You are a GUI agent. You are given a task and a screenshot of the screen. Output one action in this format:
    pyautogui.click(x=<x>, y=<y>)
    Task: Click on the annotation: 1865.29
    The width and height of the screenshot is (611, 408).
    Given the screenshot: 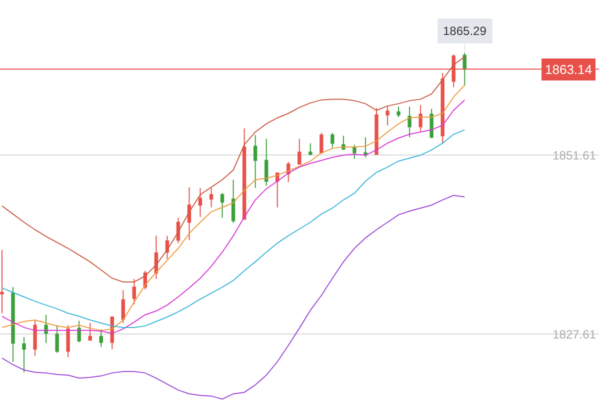 What is the action you would take?
    pyautogui.click(x=465, y=31)
    